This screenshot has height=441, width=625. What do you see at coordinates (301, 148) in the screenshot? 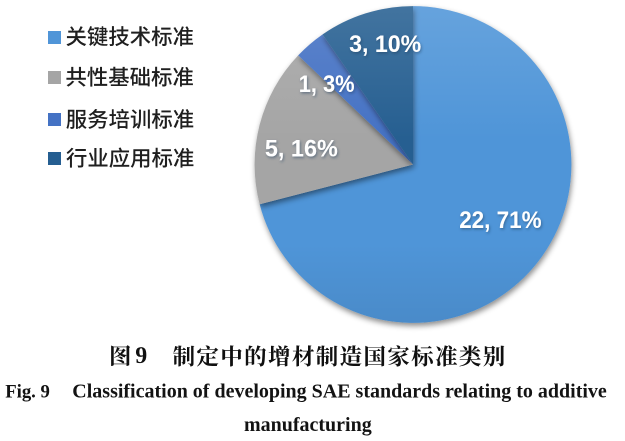
I see `svg-text: 5, 16%` at bounding box center [301, 148].